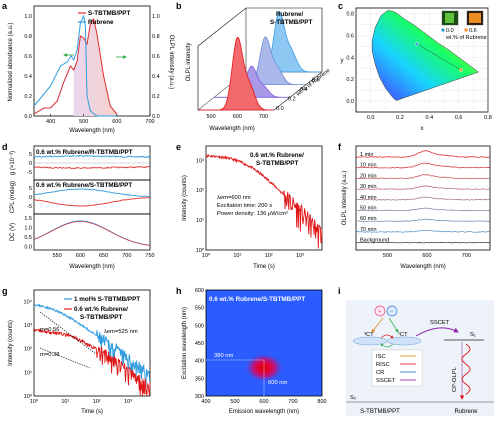 This screenshot has height=432, width=500. I want to click on cie-locus, so click(425, 55).